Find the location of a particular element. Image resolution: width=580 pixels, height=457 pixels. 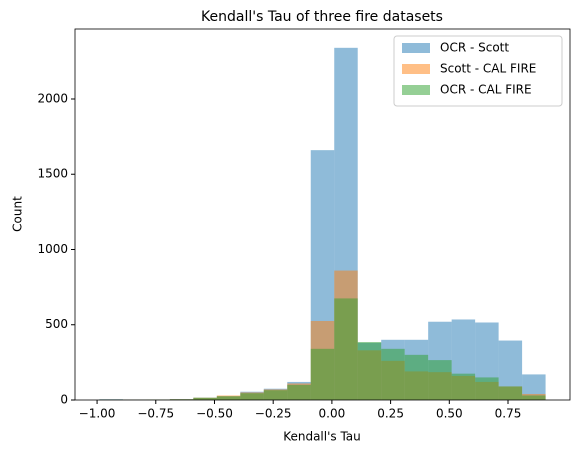

x-tick-label: −0.75 is located at coordinates (155, 414).